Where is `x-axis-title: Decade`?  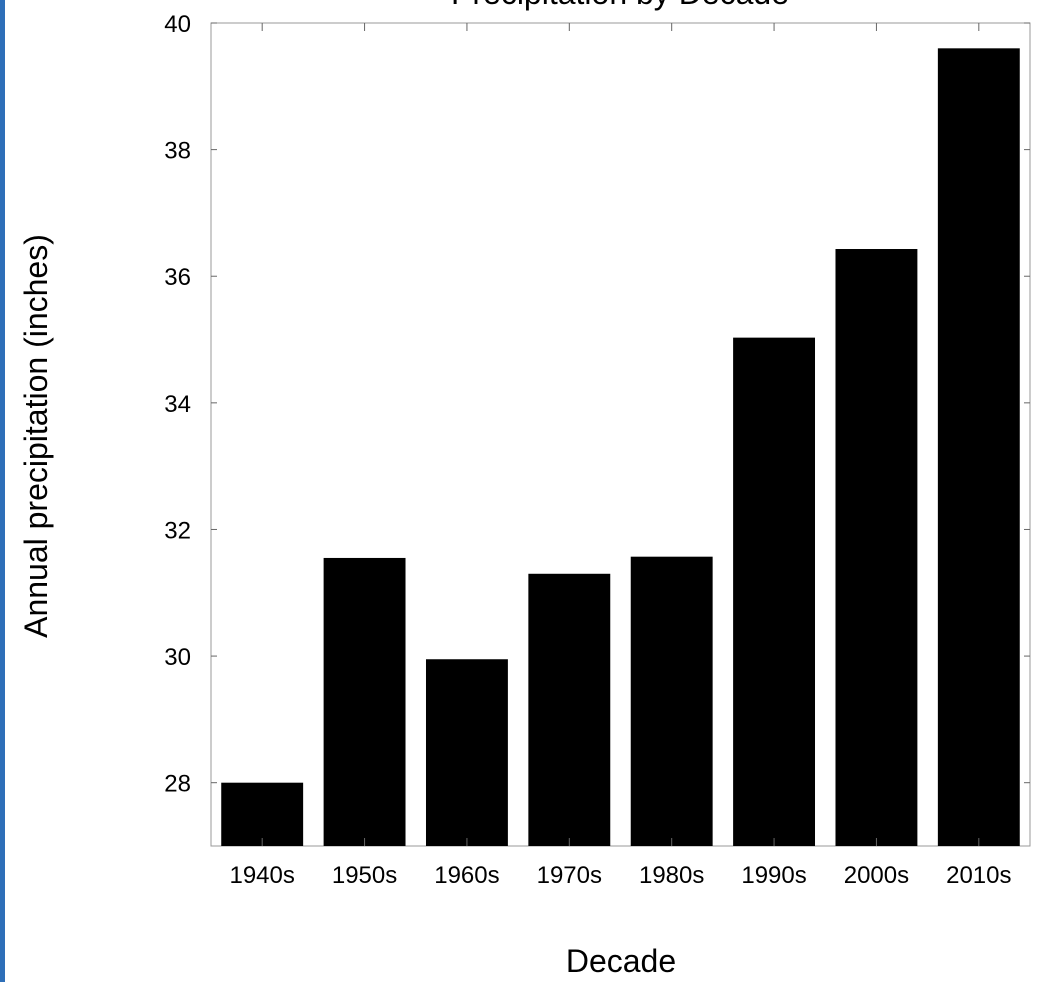
x-axis-title: Decade is located at coordinates (621, 961).